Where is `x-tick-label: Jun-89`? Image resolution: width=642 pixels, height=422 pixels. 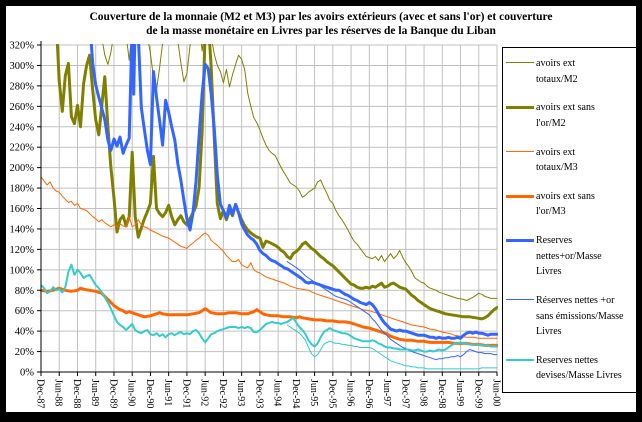
x-tick-label: Jun-89 is located at coordinates (94, 392).